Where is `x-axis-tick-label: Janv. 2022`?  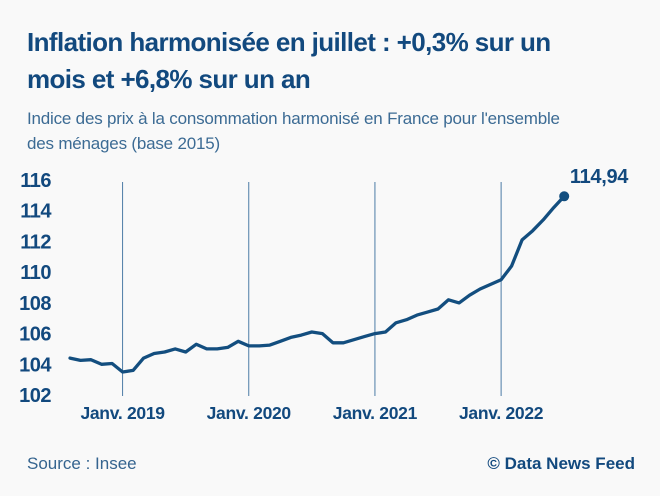 x-axis-tick-label: Janv. 2022 is located at coordinates (501, 413).